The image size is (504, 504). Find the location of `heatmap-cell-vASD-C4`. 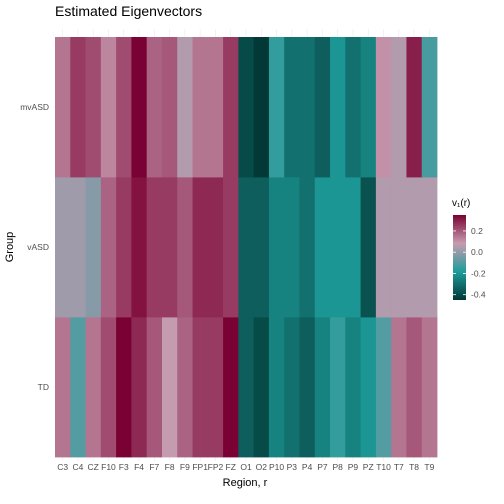

heatmap-cell-vASD-C4 is located at coordinates (78, 247).